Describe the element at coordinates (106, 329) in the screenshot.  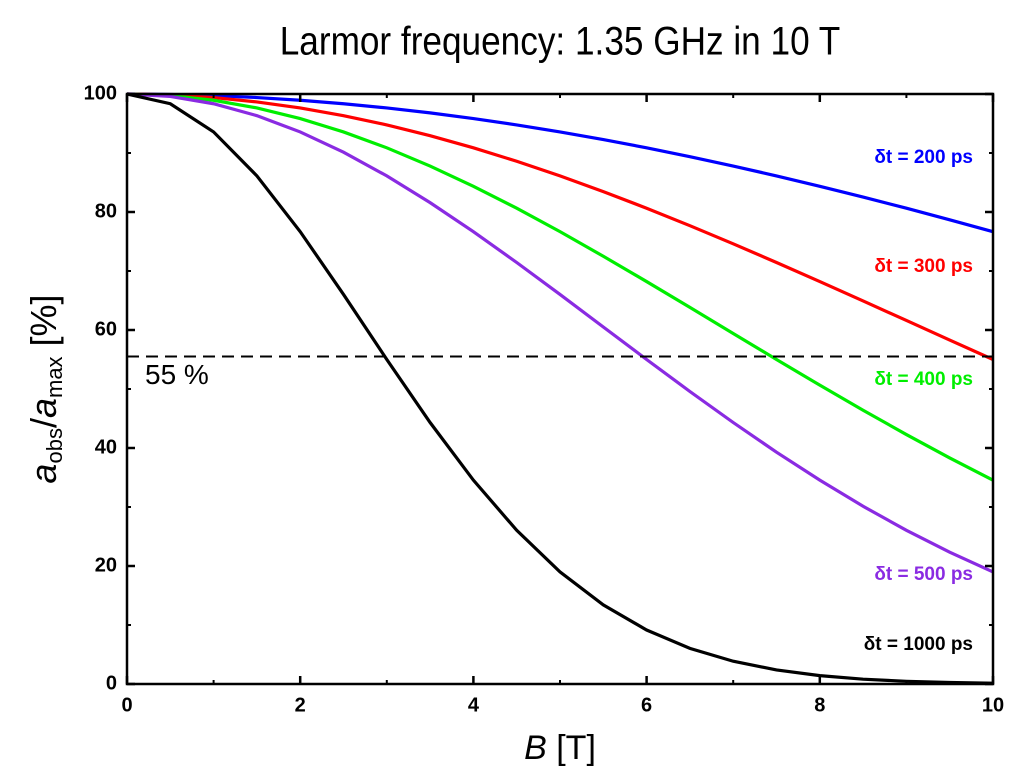
I see `y-tick-label: 60` at that location.